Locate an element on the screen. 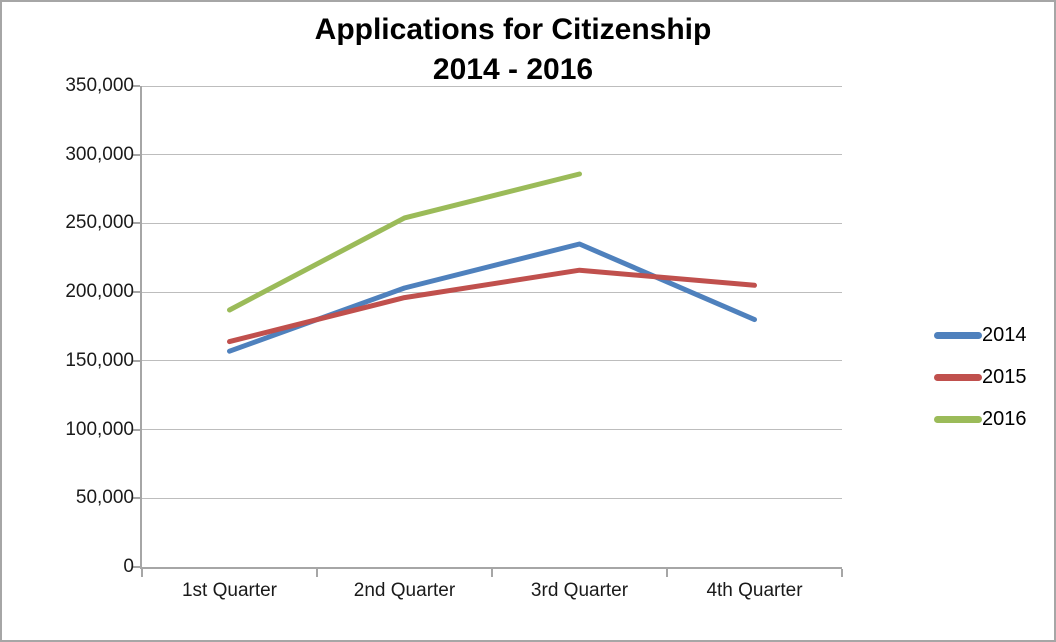 This screenshot has height=642, width=1056. x-axis-tick-label: 1st Quarter is located at coordinates (229, 590).